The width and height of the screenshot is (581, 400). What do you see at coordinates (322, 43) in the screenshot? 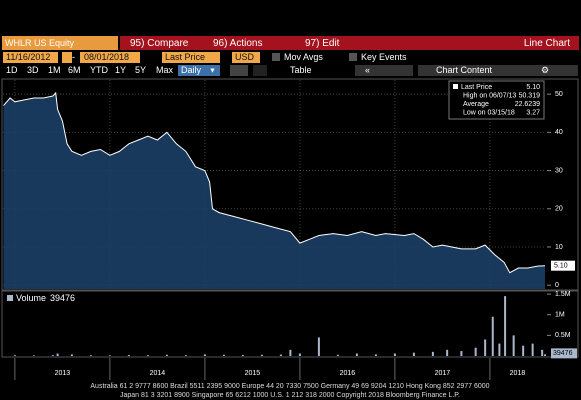
I see `menu-item: 97) Edit` at bounding box center [322, 43].